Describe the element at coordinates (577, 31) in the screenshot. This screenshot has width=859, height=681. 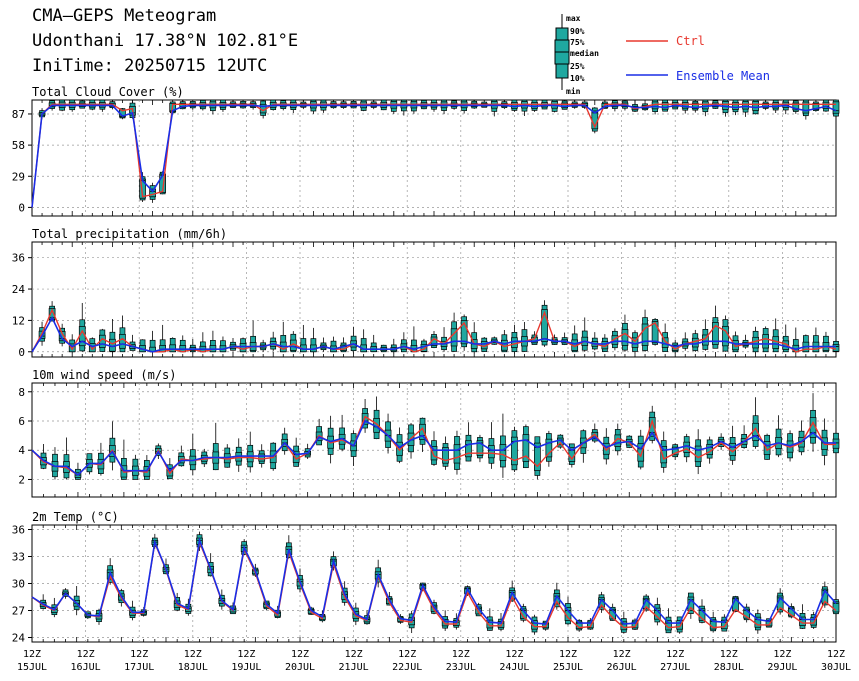
I see `legend-box-label: 90%` at that location.